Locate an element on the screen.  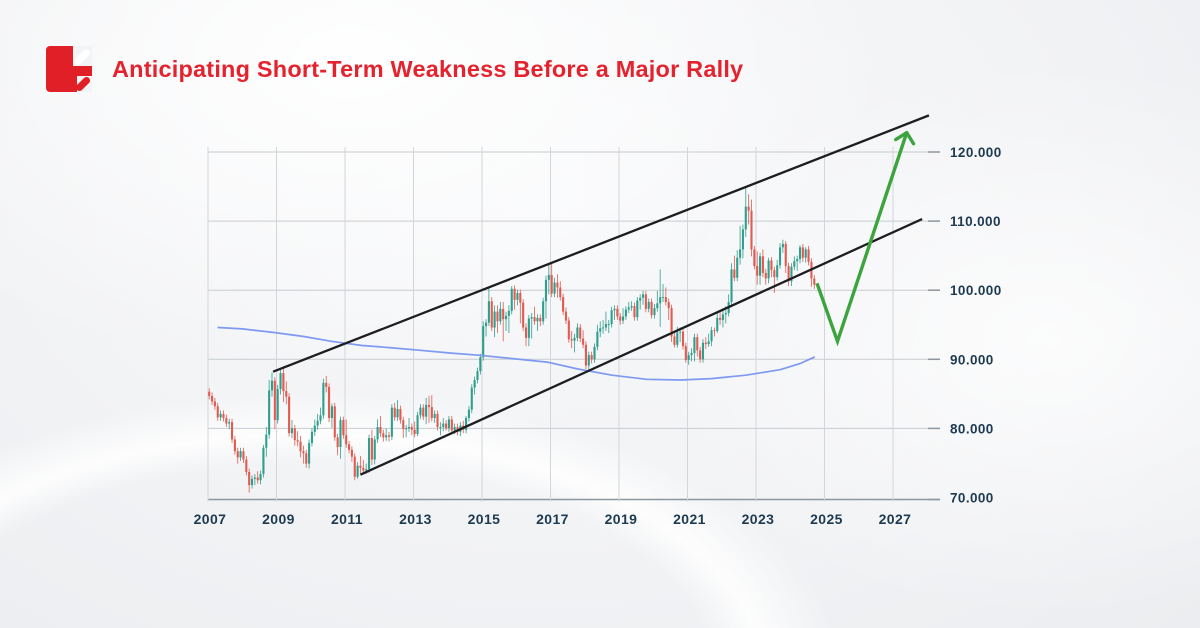
x-axis-label: 2023 is located at coordinates (758, 519).